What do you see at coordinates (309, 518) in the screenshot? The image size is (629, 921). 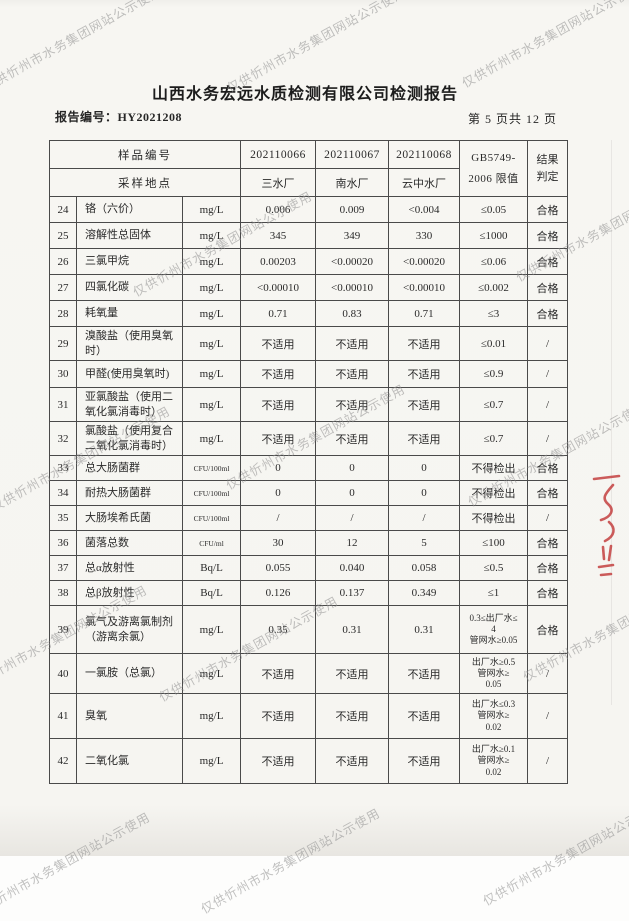 I see `table-row: 35 大肠埃希氏菌 CFU/100ml / / / 不得检出 /` at bounding box center [309, 518].